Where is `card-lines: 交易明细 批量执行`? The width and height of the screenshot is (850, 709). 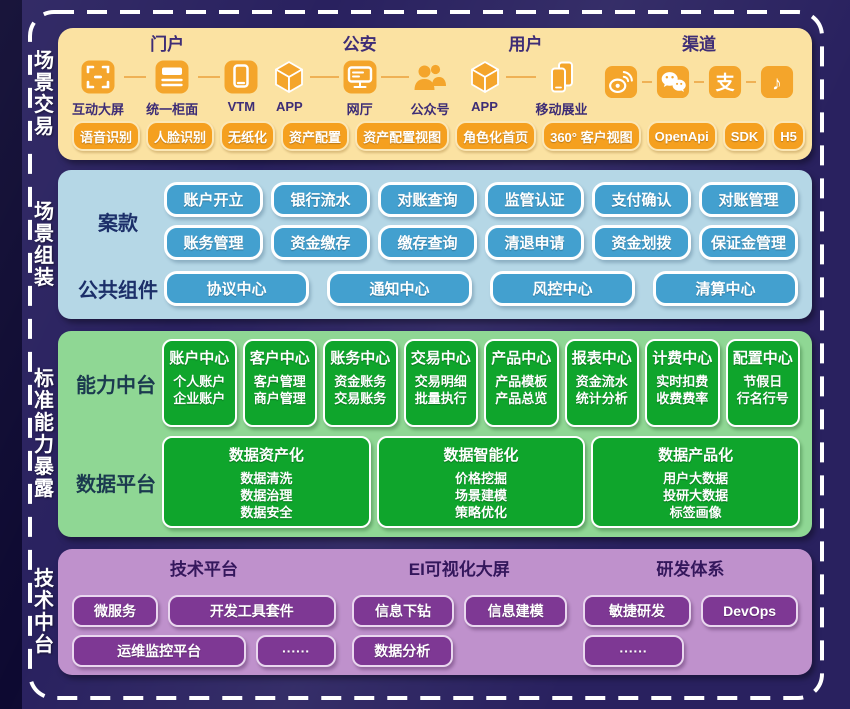 card-lines: 交易明细 批量执行 is located at coordinates (441, 390).